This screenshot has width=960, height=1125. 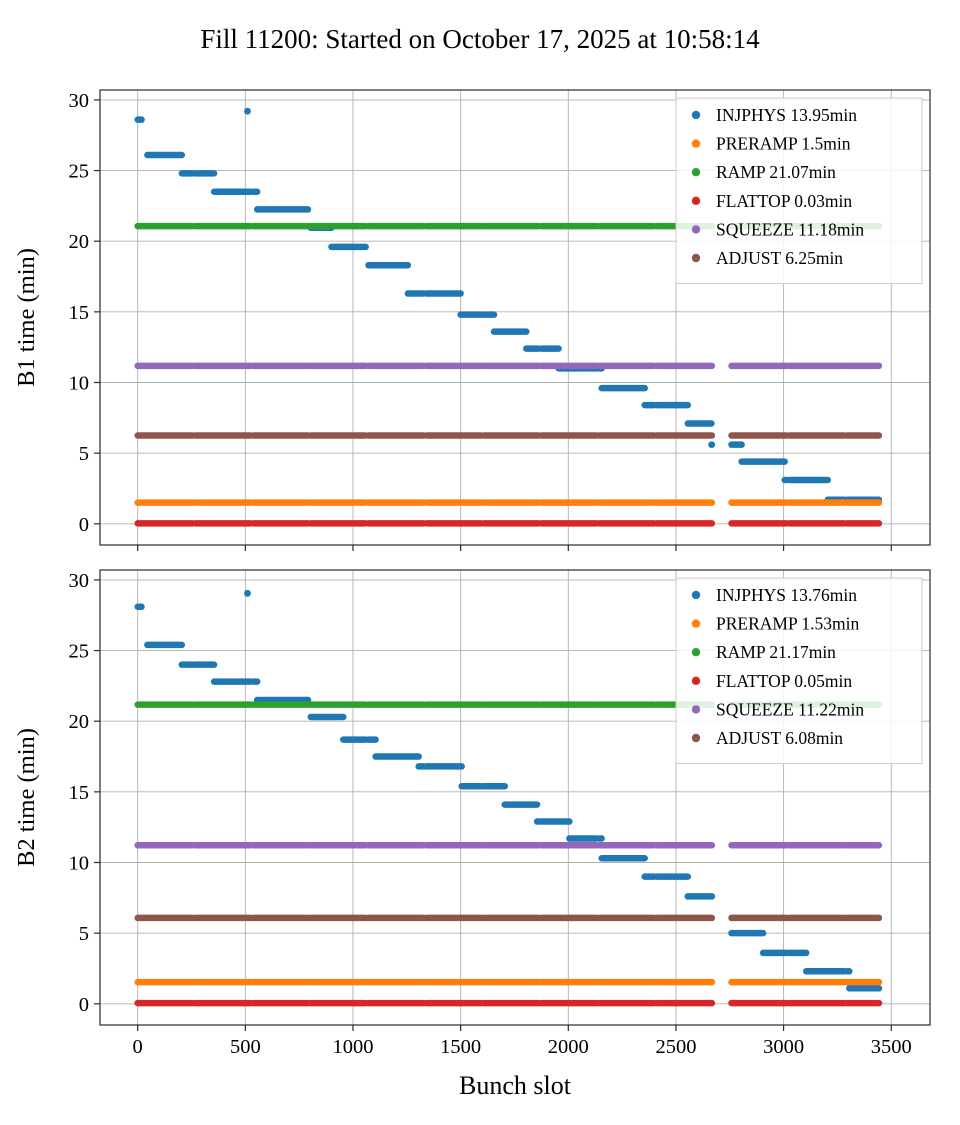 What do you see at coordinates (779, 258) in the screenshot?
I see `legend-label: ADJUST 6.25min` at bounding box center [779, 258].